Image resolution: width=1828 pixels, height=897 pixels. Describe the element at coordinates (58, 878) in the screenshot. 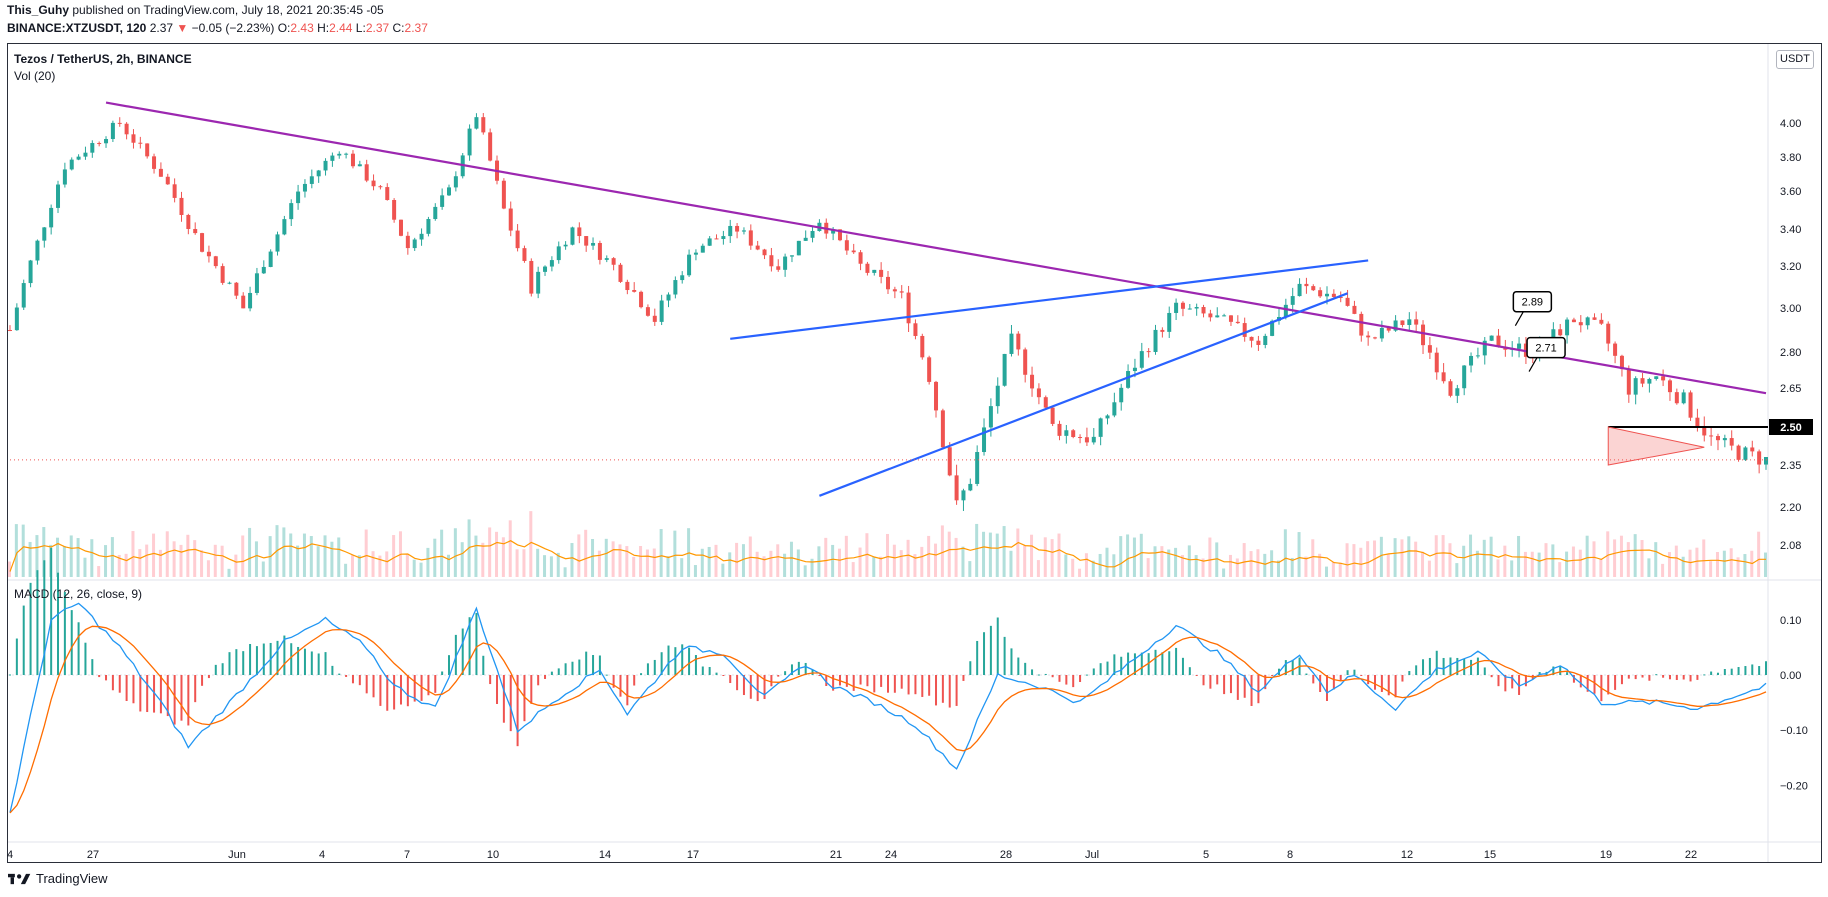

I see `tradingview-footer: TradingView` at that location.